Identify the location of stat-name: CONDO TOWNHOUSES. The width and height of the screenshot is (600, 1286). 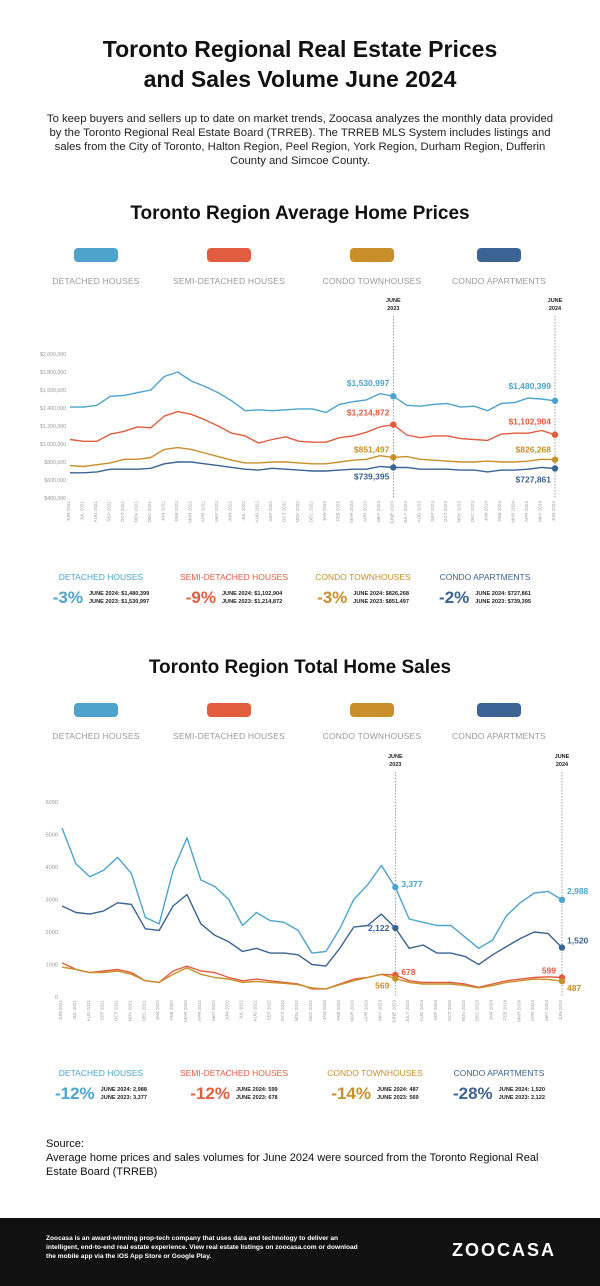
(375, 1073).